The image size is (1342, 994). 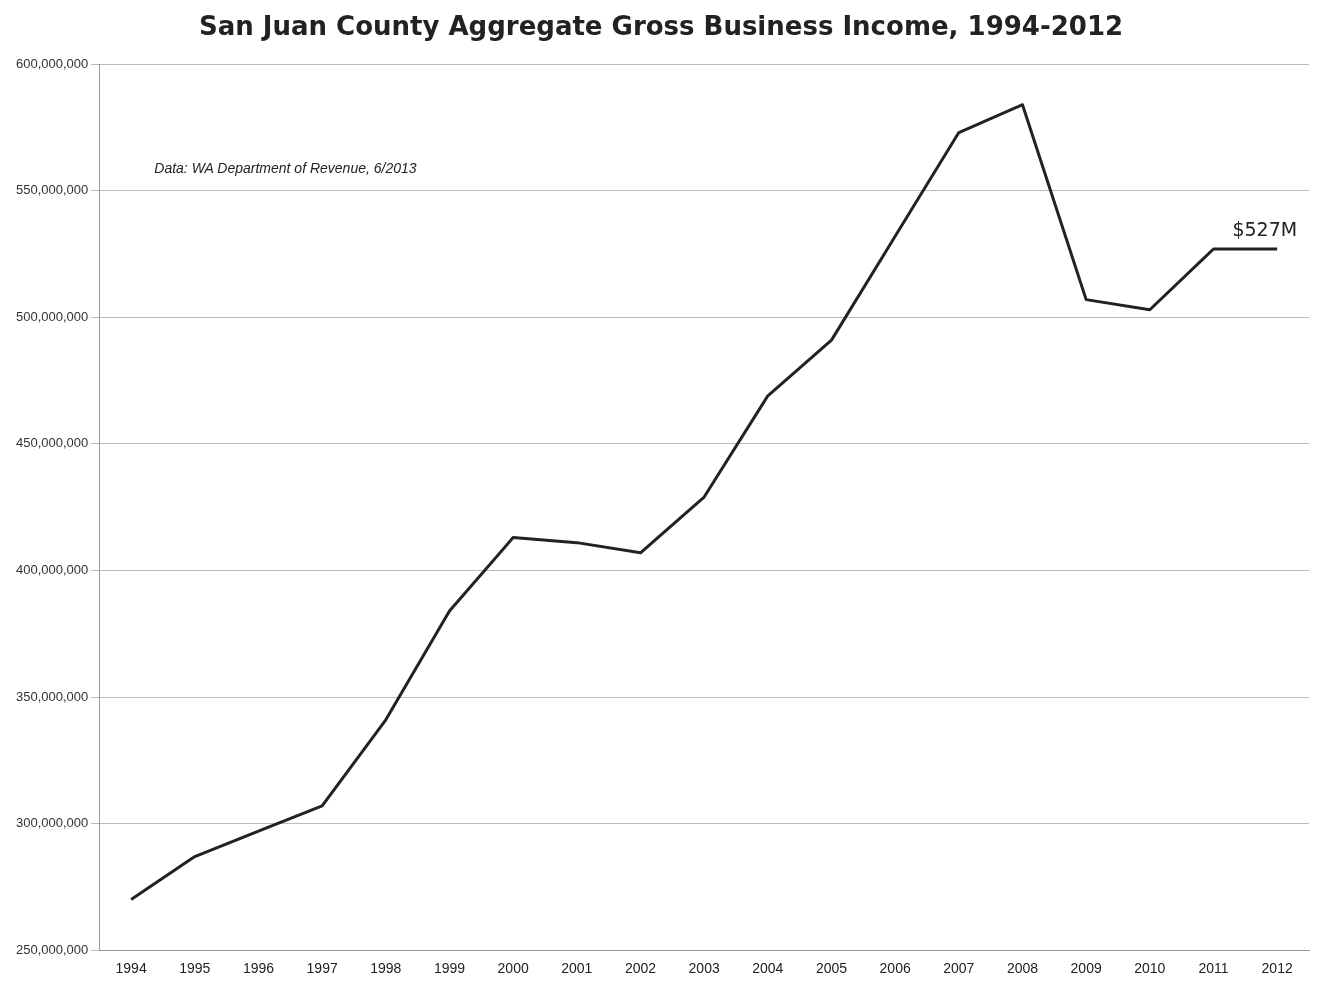 I want to click on x-tick-label: 2002, so click(x=640, y=968).